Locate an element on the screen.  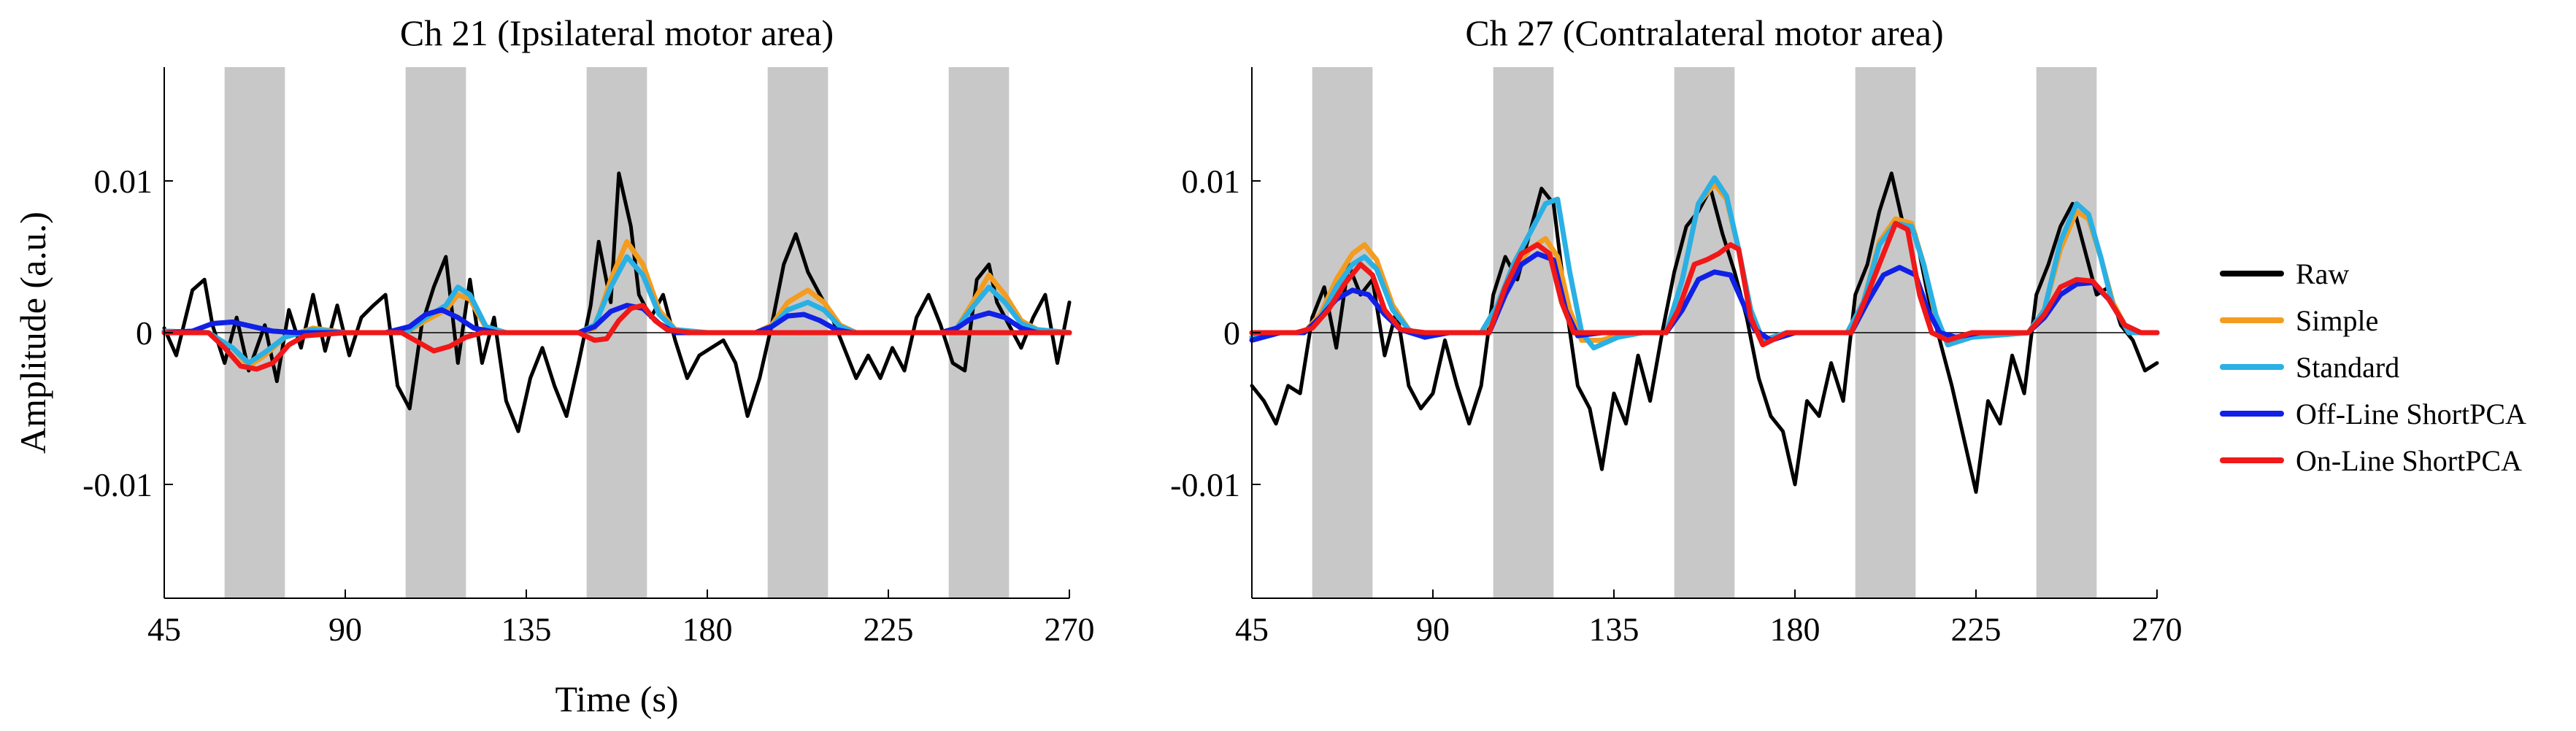
ch0-x-axis-label: Time (s) is located at coordinates (616, 698).